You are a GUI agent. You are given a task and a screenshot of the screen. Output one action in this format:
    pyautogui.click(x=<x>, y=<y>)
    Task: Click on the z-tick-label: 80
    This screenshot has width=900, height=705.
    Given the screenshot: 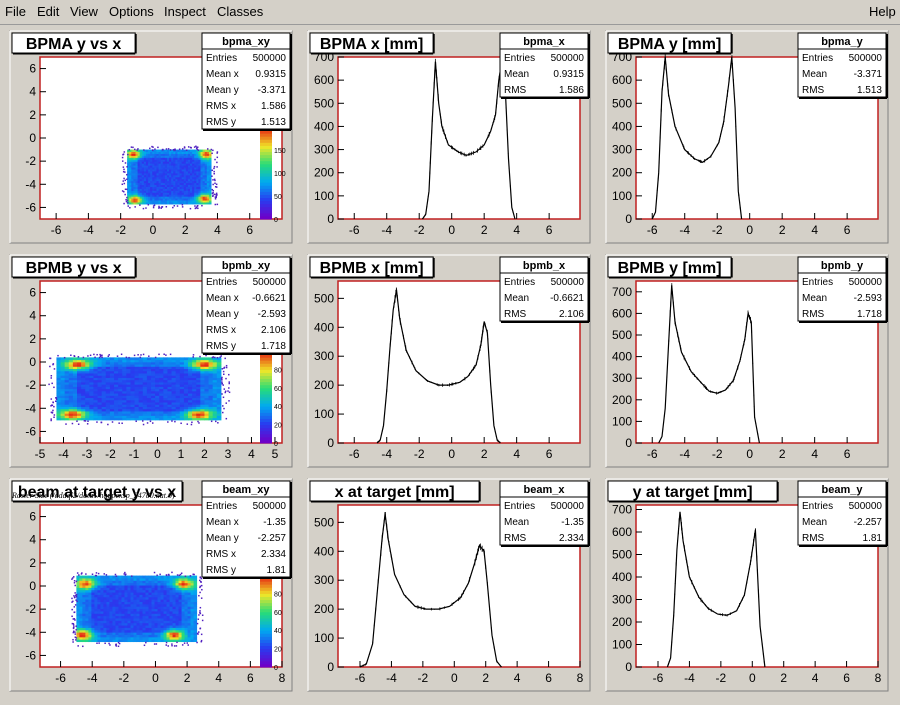 What is the action you would take?
    pyautogui.click(x=278, y=370)
    